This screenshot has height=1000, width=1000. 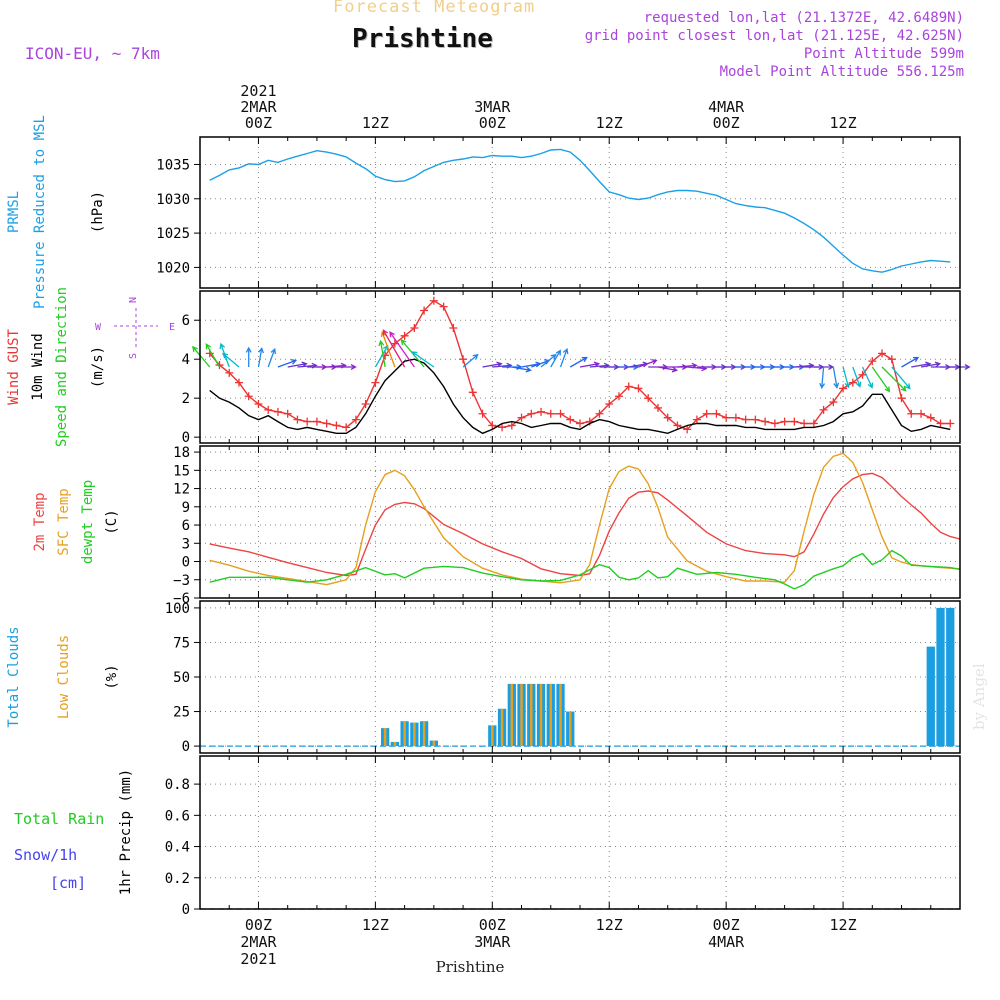 What do you see at coordinates (181, 471) in the screenshot?
I see `y-tick-label: 15` at bounding box center [181, 471].